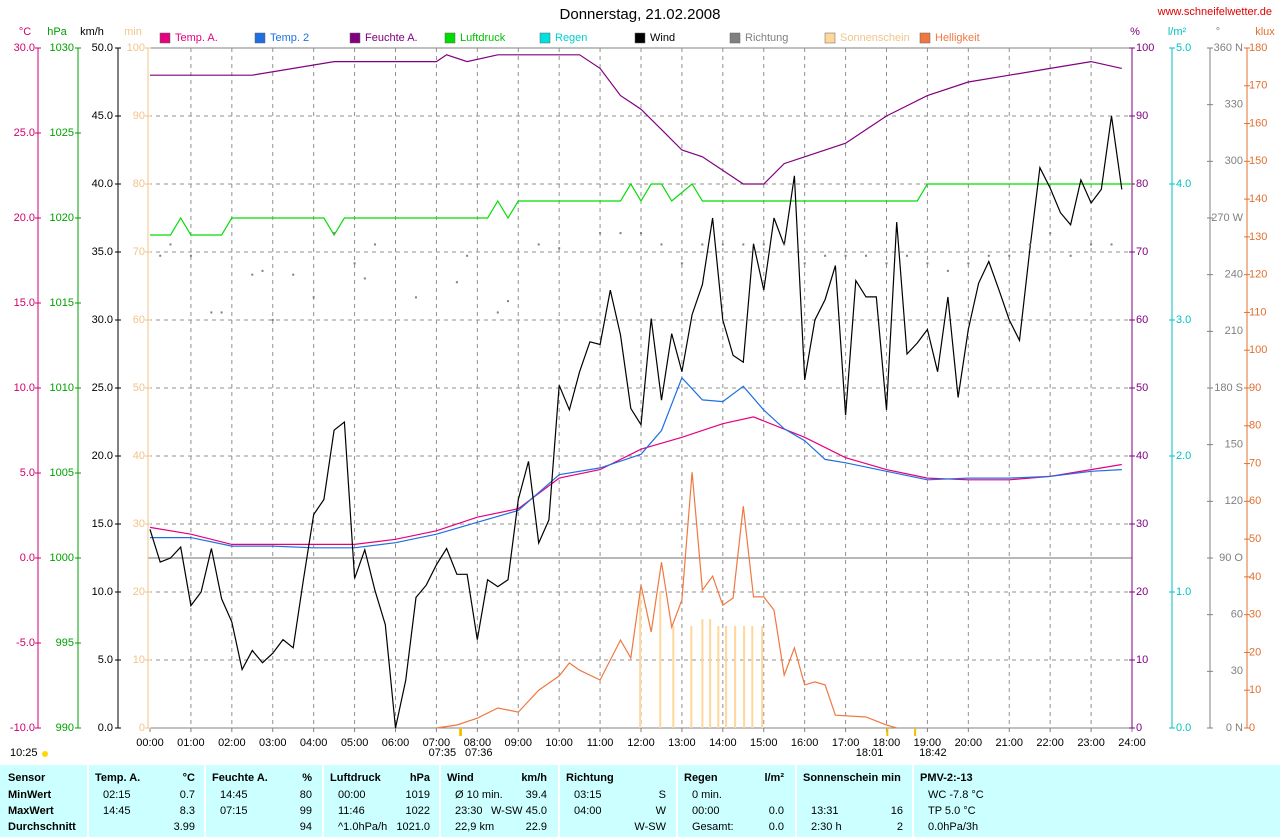 The height and width of the screenshot is (837, 1280). I want to click on cell: 07:15, so click(234, 811).